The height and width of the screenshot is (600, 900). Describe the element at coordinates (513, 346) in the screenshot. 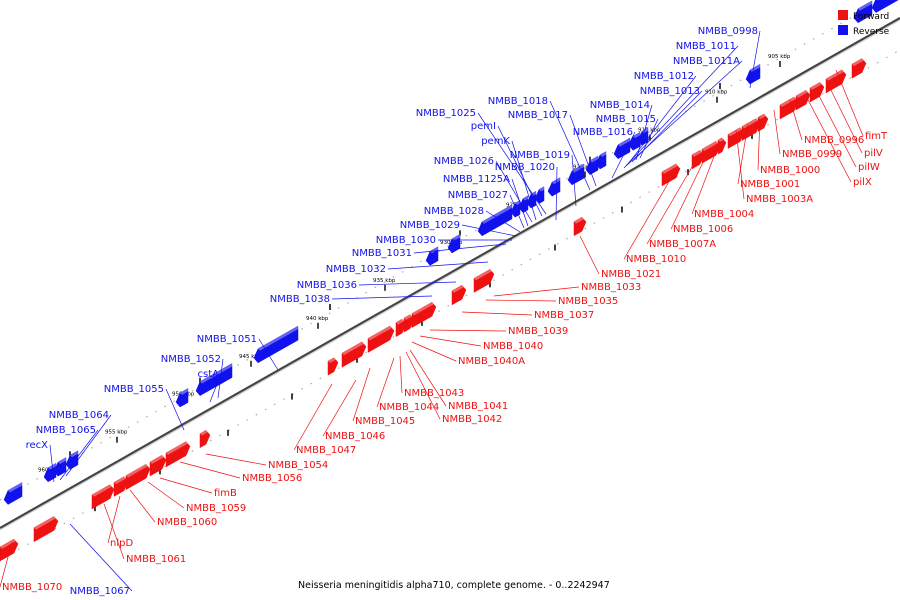

I see `gene-label: NMBB_1040` at that location.